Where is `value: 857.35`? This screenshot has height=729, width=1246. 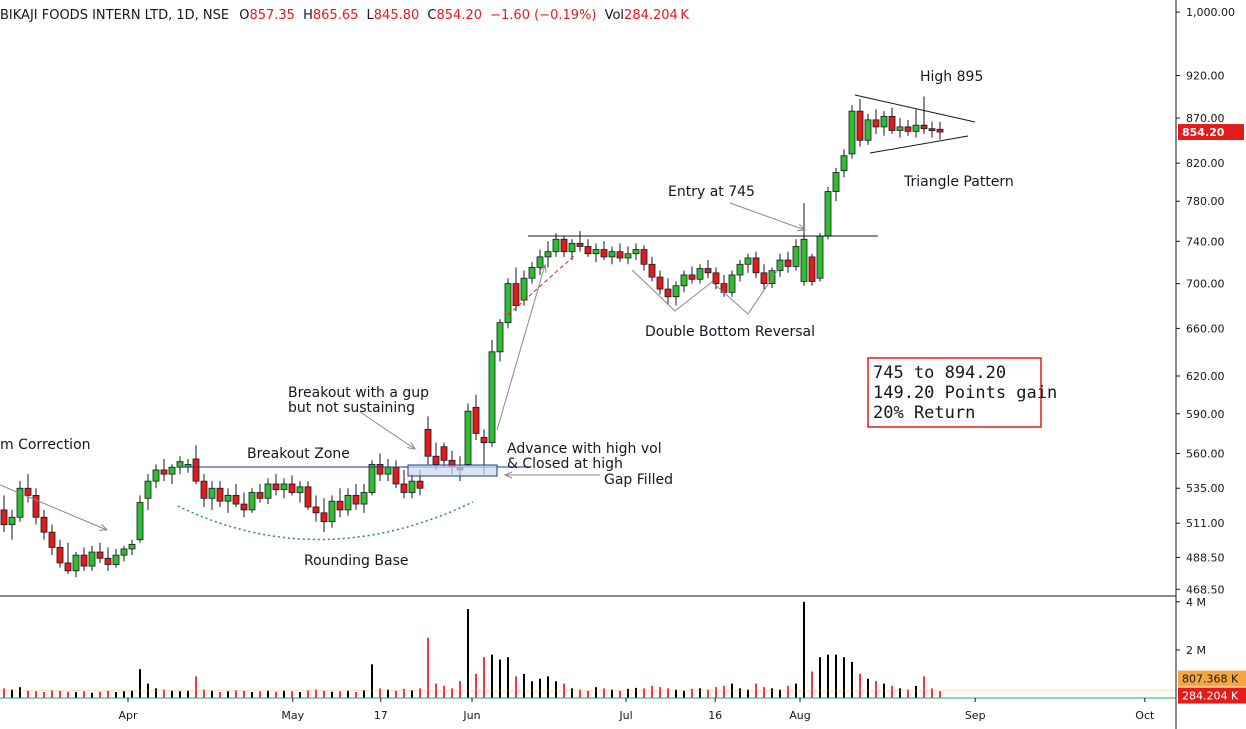
value: 857.35 is located at coordinates (272, 15).